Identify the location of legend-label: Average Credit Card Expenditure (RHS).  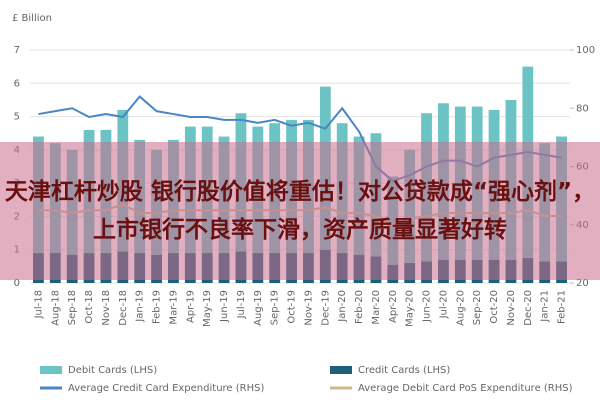
(166, 388).